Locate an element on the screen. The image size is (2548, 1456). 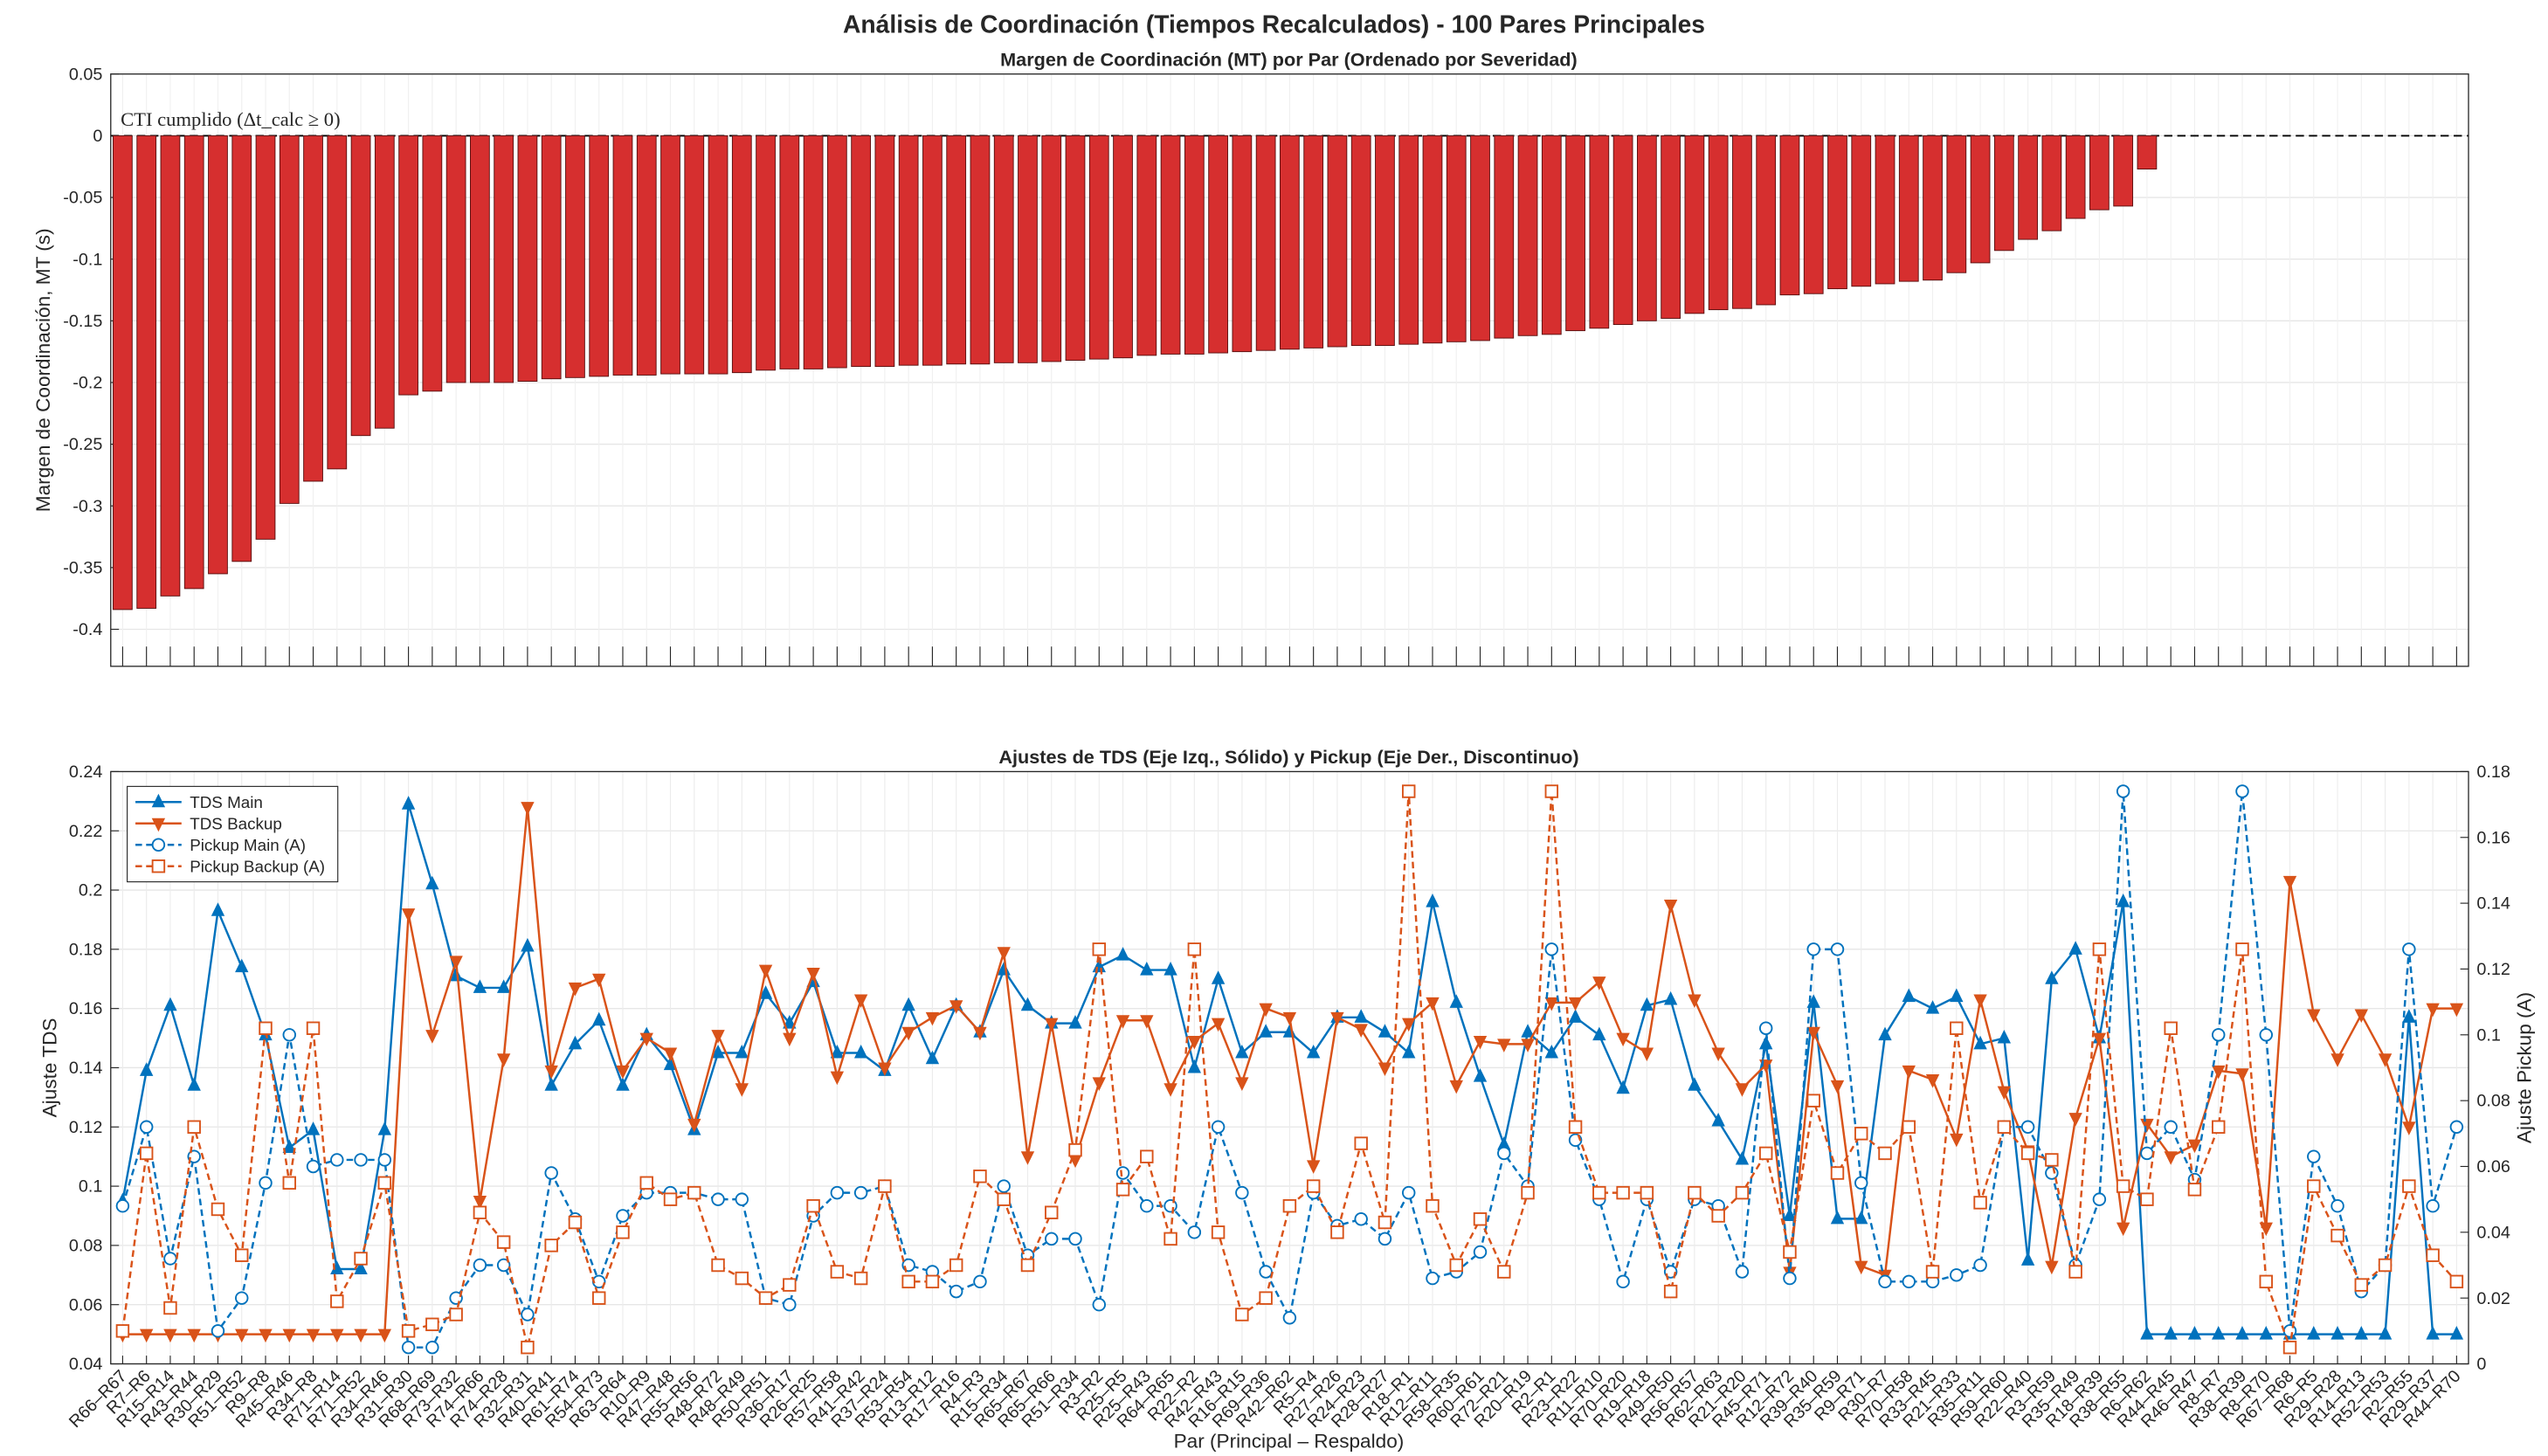
y2-tick-label: 0.08 is located at coordinates (2493, 1101).